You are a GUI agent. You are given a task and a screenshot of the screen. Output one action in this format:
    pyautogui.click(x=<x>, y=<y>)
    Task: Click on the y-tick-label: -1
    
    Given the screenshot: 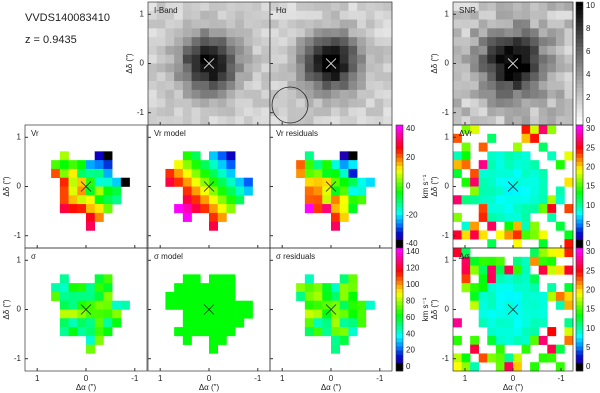 What is the action you would take?
    pyautogui.click(x=18, y=235)
    